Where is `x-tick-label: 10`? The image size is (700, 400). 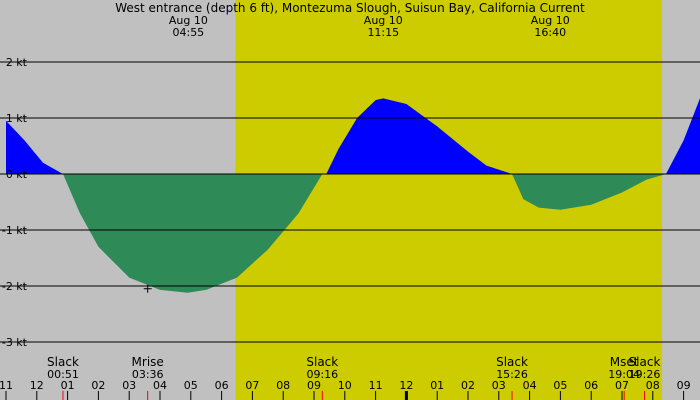 x-tick-label: 10 is located at coordinates (345, 385).